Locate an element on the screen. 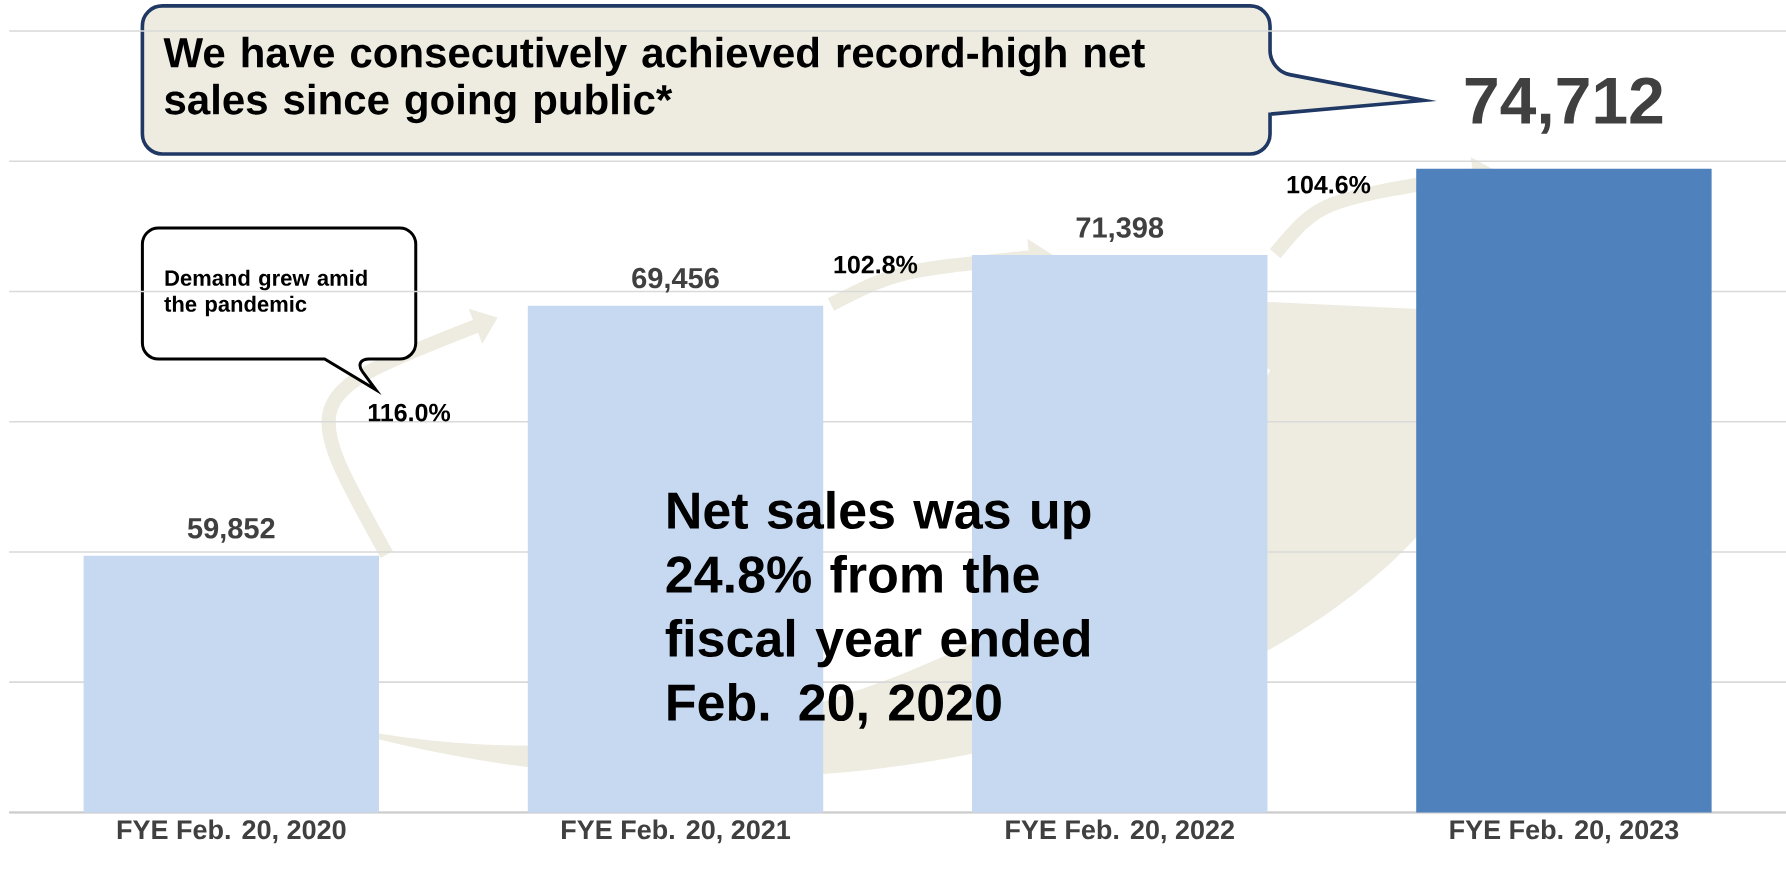  annotation: Demand grew amid the pandemic is located at coordinates (265, 293).